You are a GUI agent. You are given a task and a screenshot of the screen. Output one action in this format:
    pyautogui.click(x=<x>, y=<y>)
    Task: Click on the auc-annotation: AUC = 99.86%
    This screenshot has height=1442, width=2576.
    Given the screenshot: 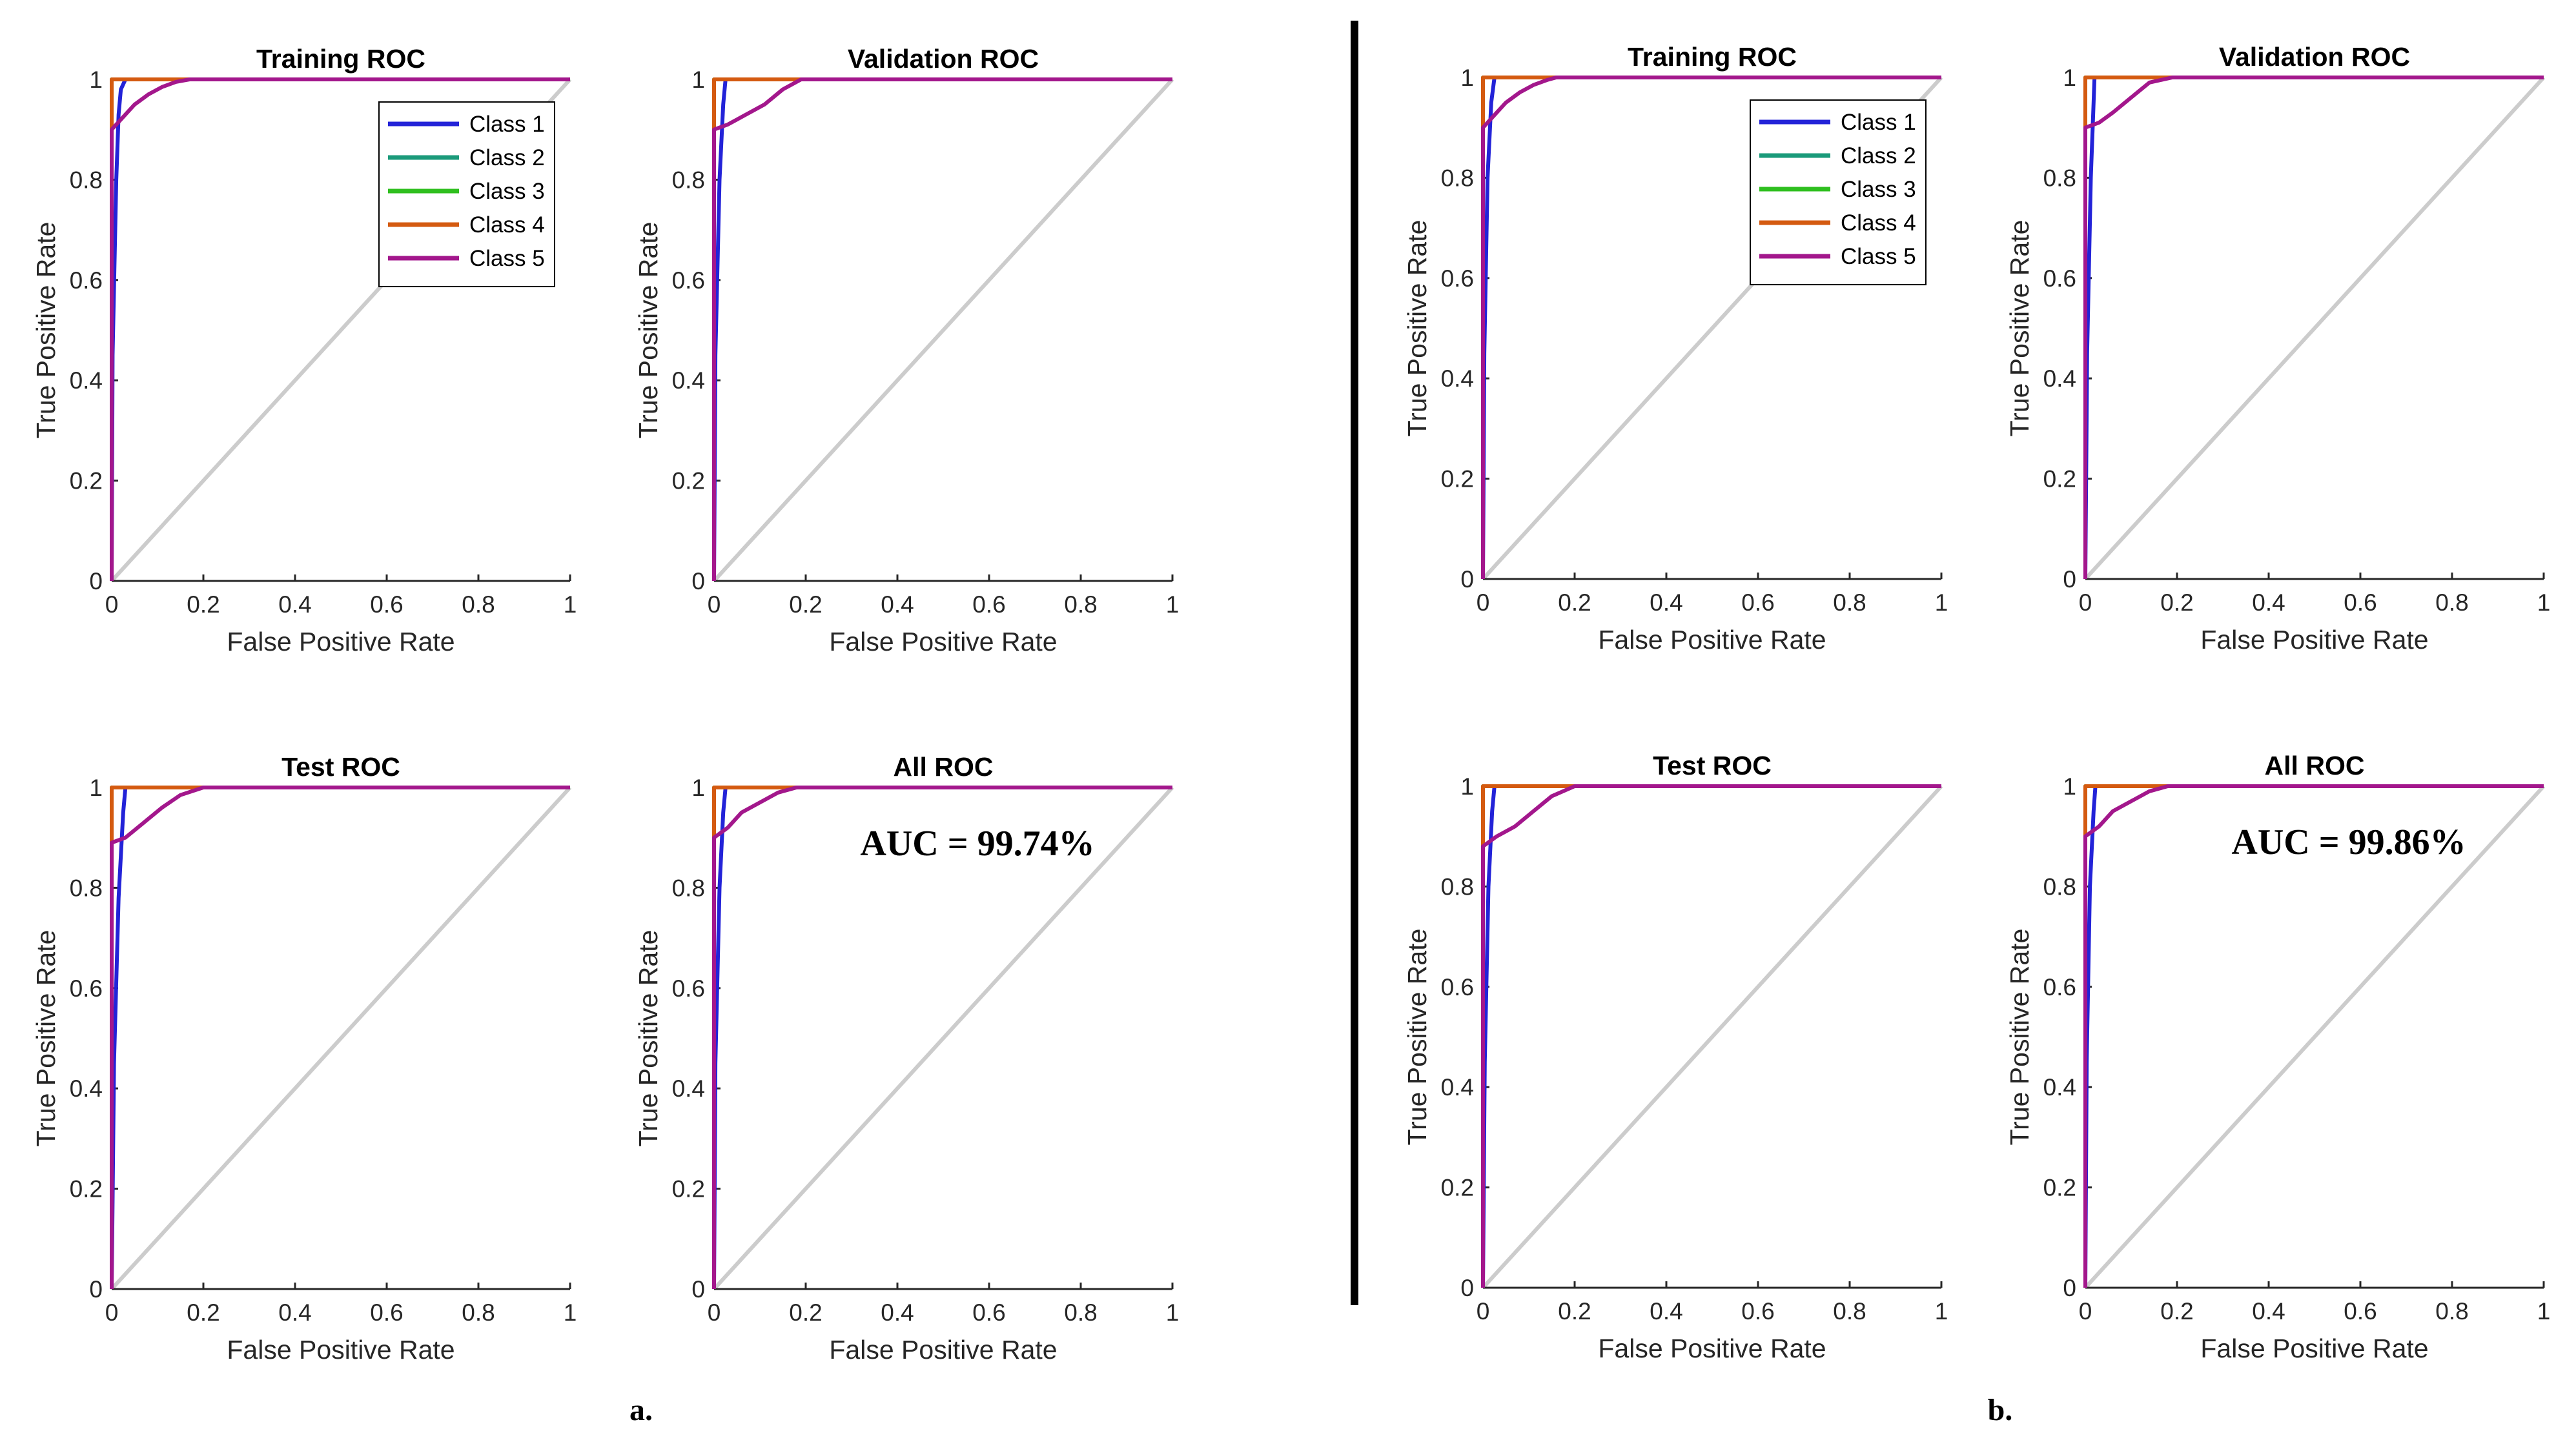 What is the action you would take?
    pyautogui.click(x=2349, y=842)
    